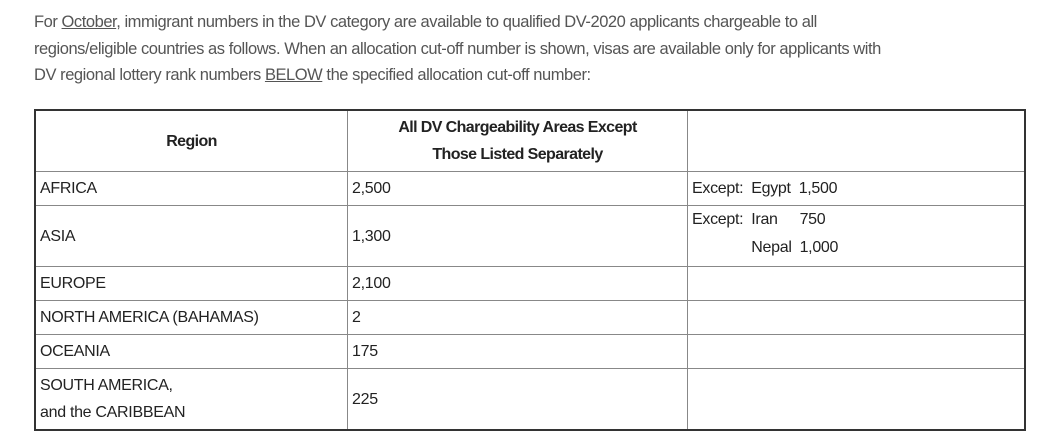 The height and width of the screenshot is (444, 1057). I want to click on table-row: AFRICA 2,500 Except: Egypt 1,500, so click(530, 188).